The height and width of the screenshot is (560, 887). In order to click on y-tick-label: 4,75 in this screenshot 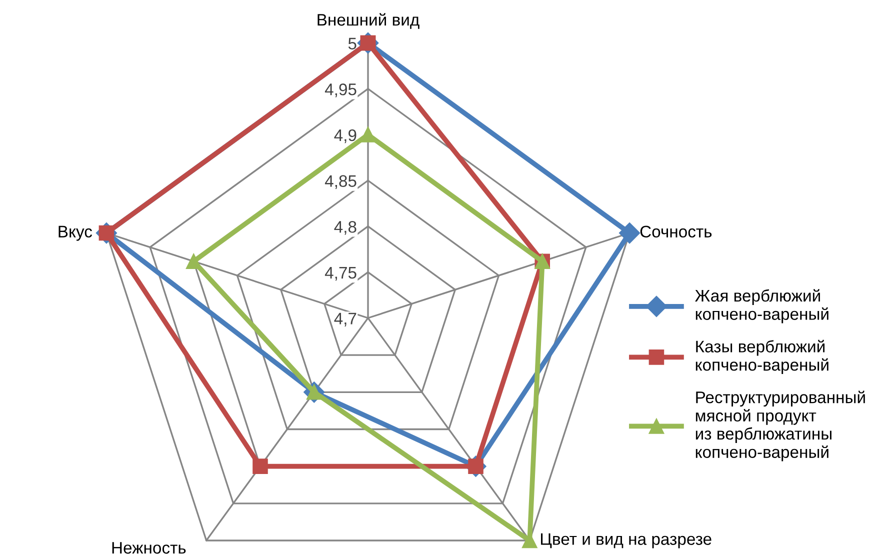, I will do `click(340, 274)`.